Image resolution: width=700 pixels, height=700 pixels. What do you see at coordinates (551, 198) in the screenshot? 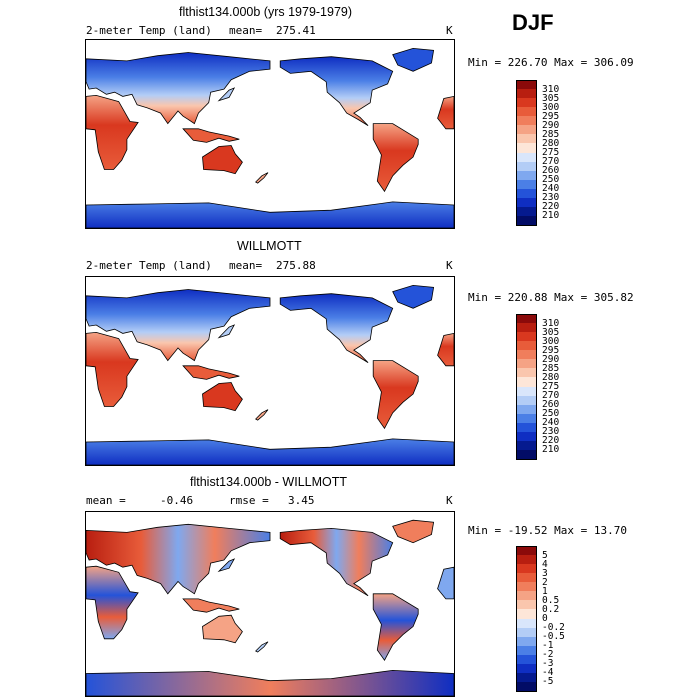
I see `colorbar-tick-label: 230` at bounding box center [551, 198].